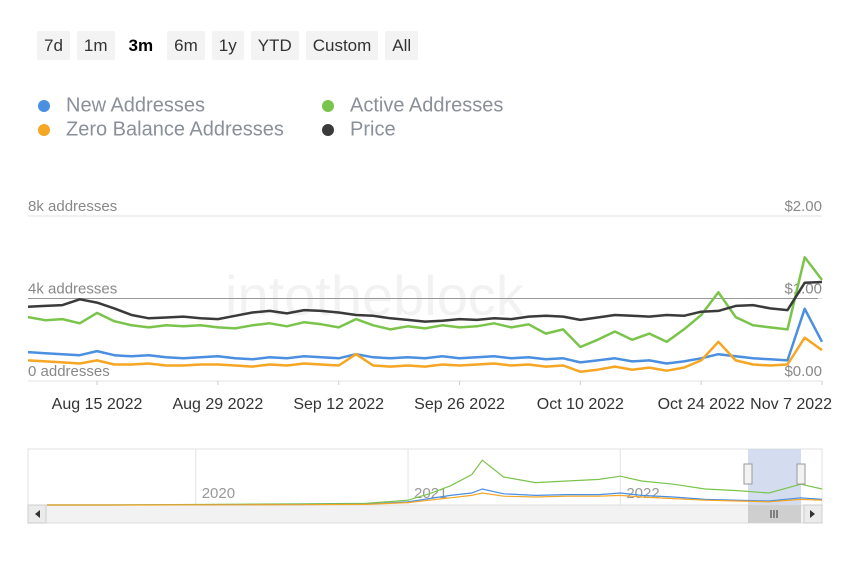  I want to click on x-tick-label: Oct 10 2022, so click(580, 404).